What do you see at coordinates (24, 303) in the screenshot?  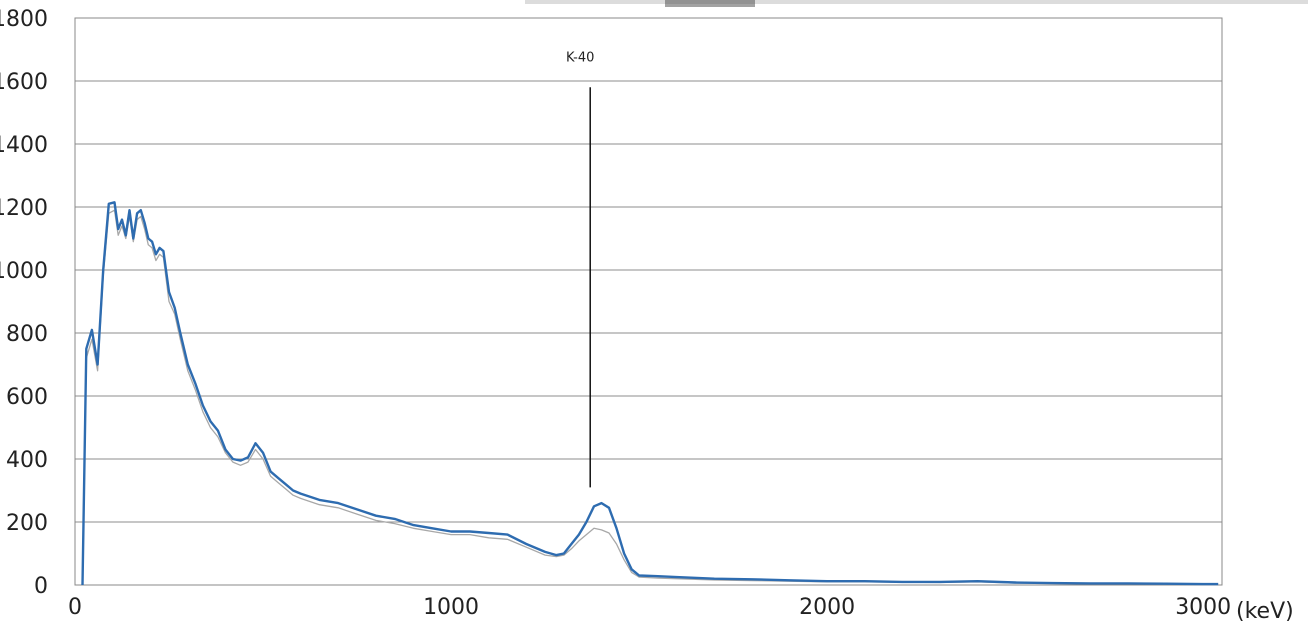 I see `y-axis-ticks: 0 200 400 600 800 1000 1200 1400 1600 1800` at bounding box center [24, 303].